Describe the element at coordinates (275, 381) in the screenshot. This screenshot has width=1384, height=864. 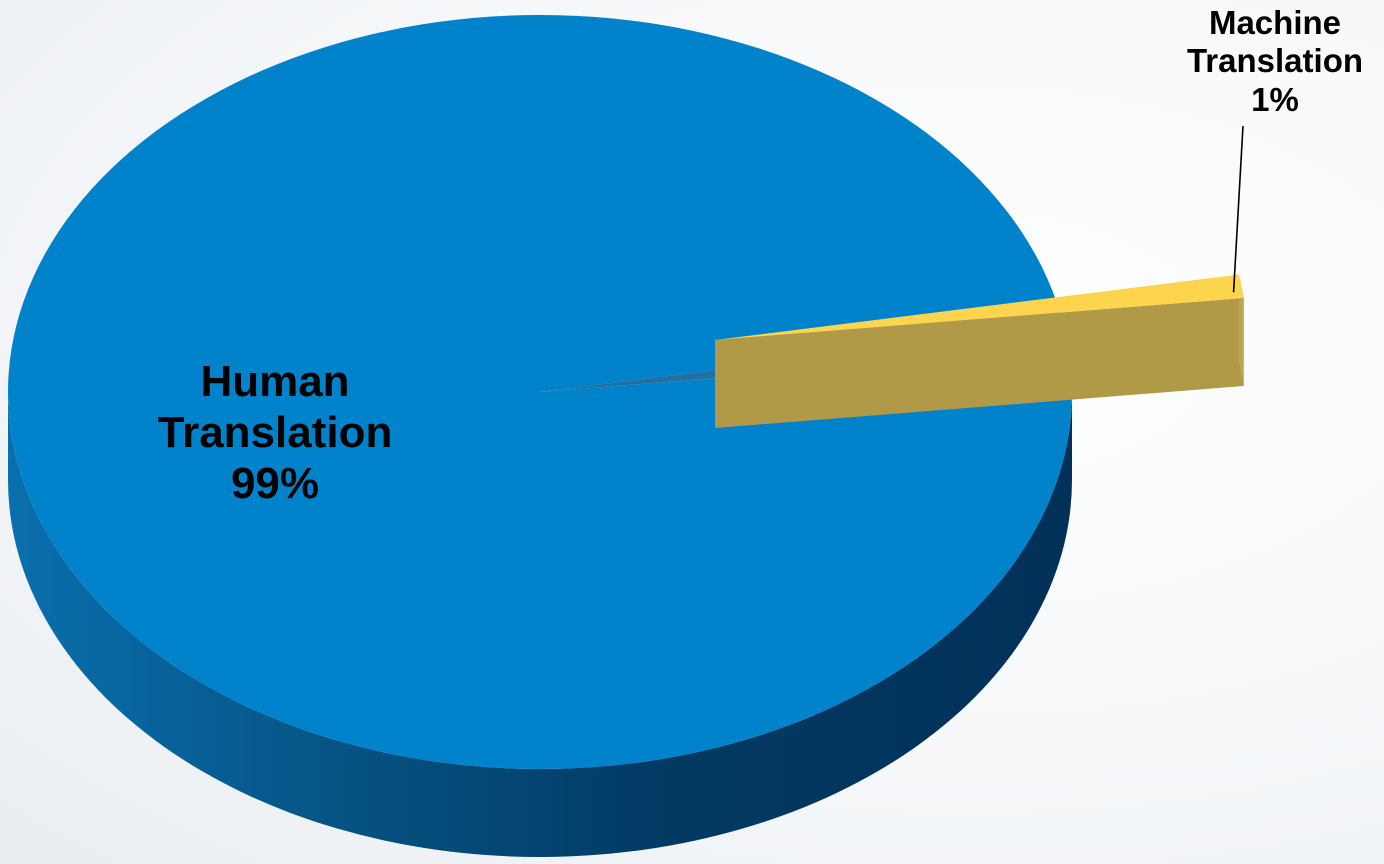
I see `human-label-line1: Human` at that location.